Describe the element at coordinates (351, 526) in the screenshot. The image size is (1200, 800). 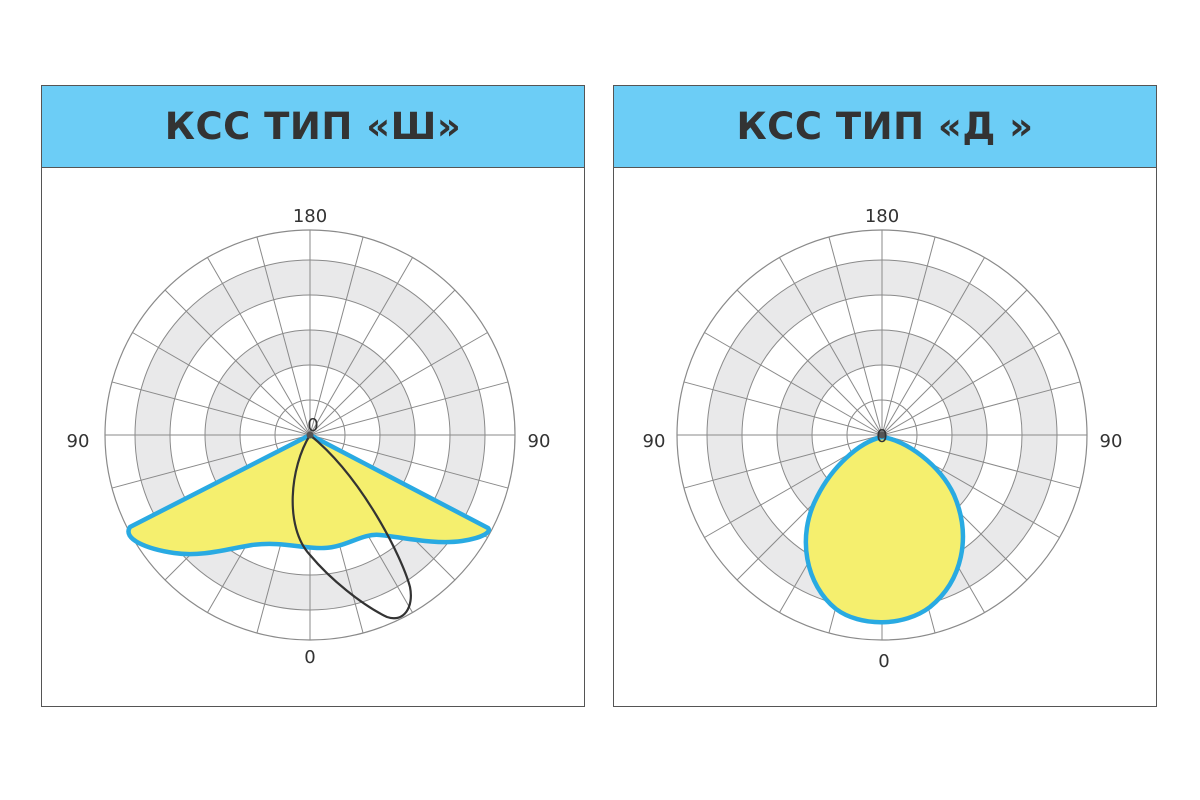
I see `secondary-plane-curve` at that location.